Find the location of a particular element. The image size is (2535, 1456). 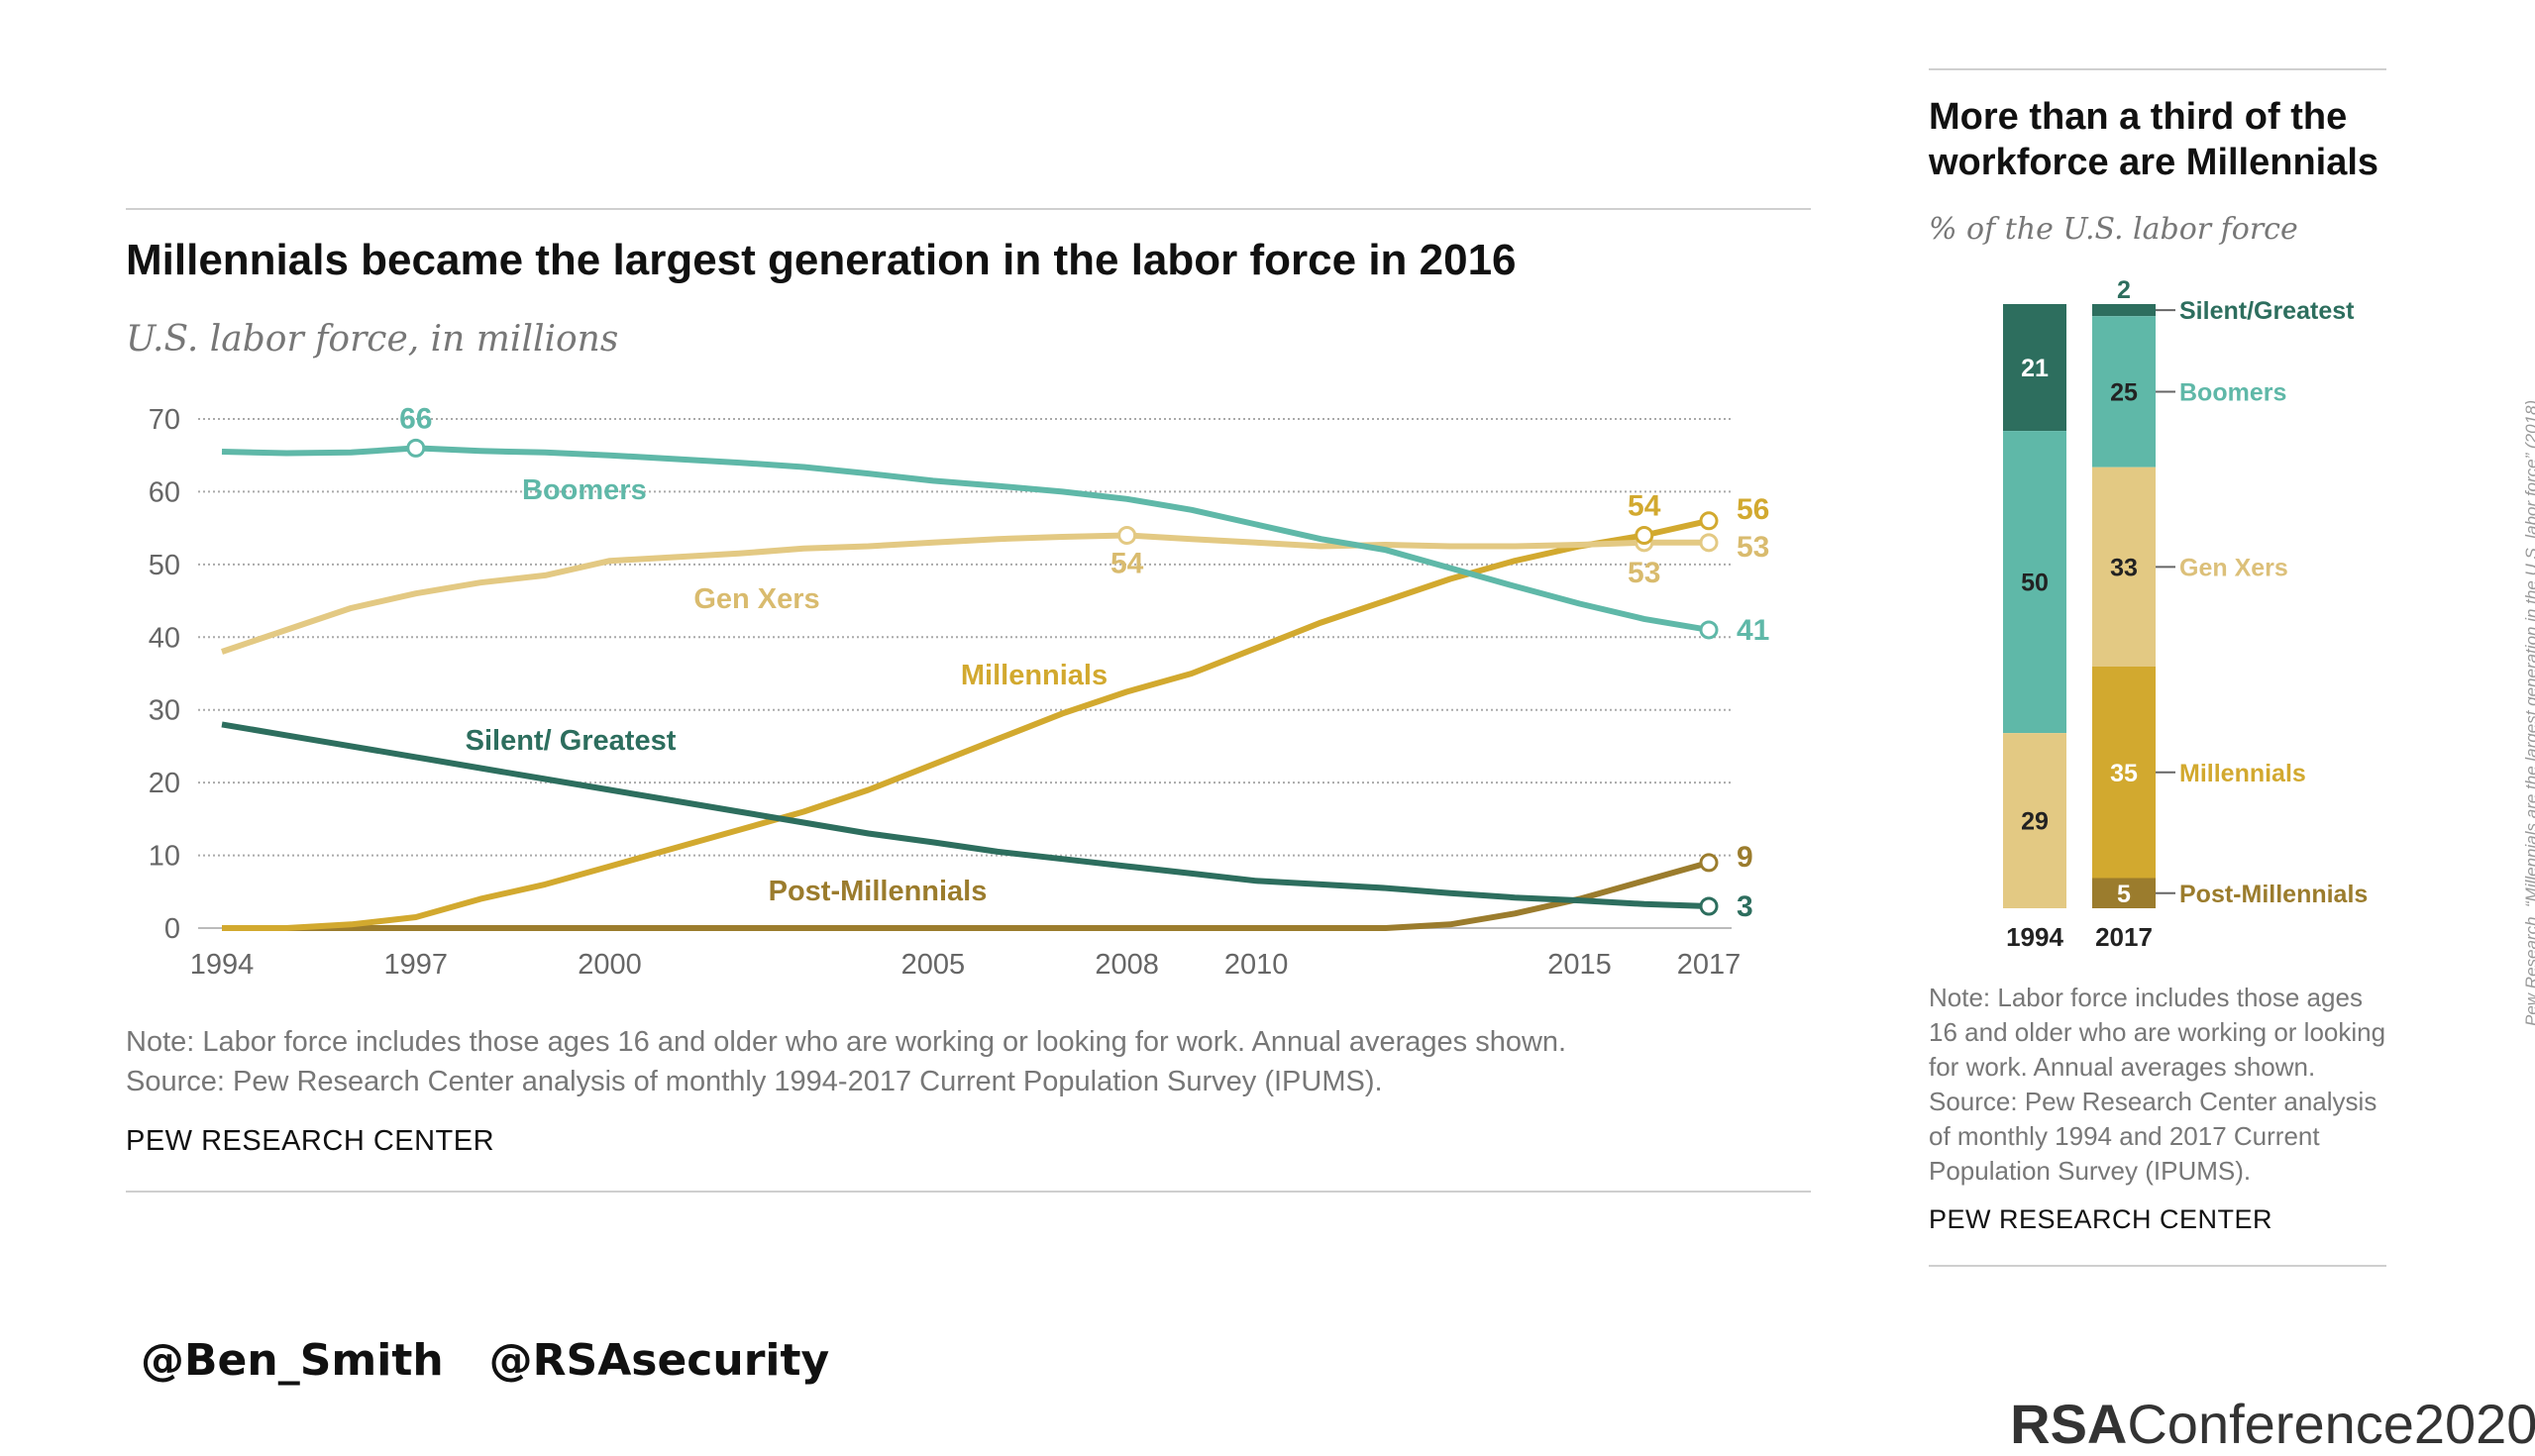

side-top-rule is located at coordinates (2157, 69).